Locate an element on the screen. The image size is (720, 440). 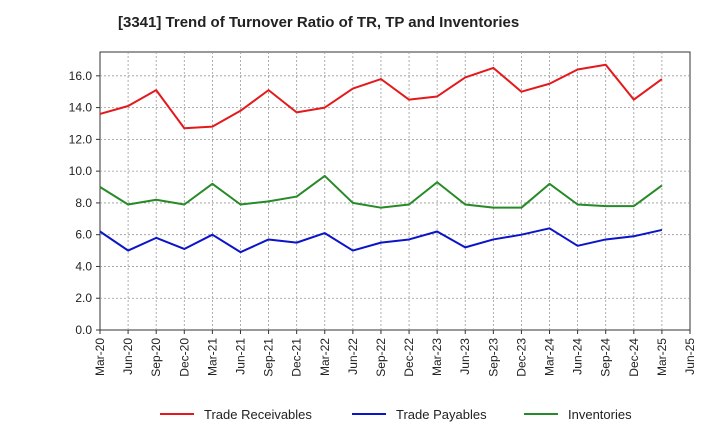
legend-label-trade-payables: Trade Payables is located at coordinates (441, 414).